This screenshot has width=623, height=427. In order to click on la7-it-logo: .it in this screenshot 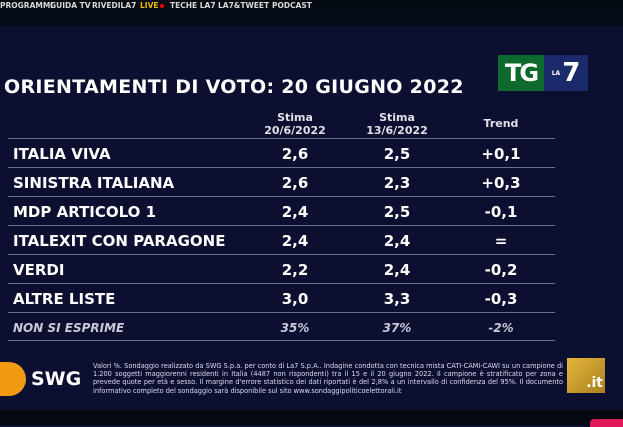, I will do `click(586, 375)`.